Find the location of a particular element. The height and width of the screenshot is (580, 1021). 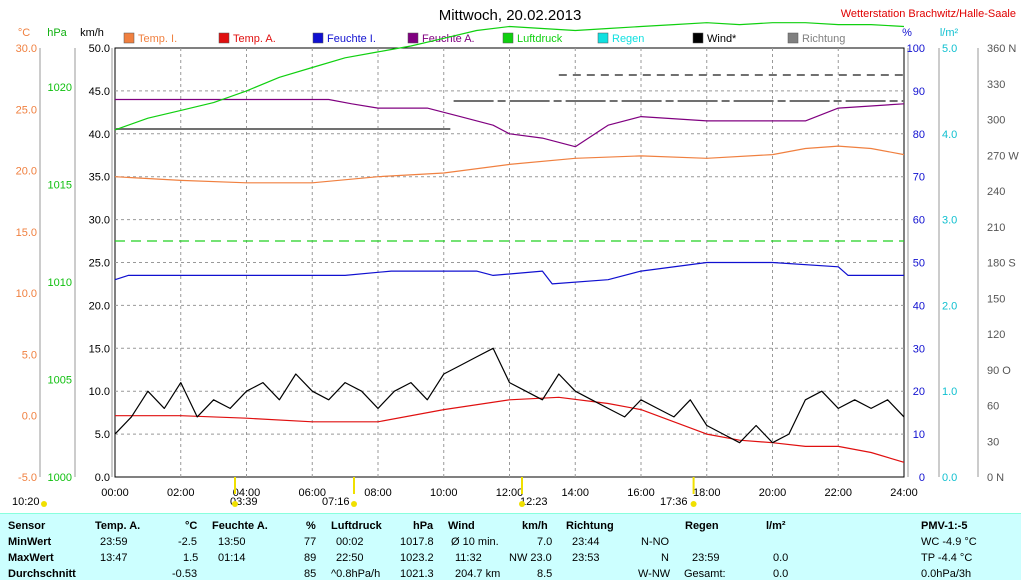

marker-label-3: 12:23 is located at coordinates (534, 502).